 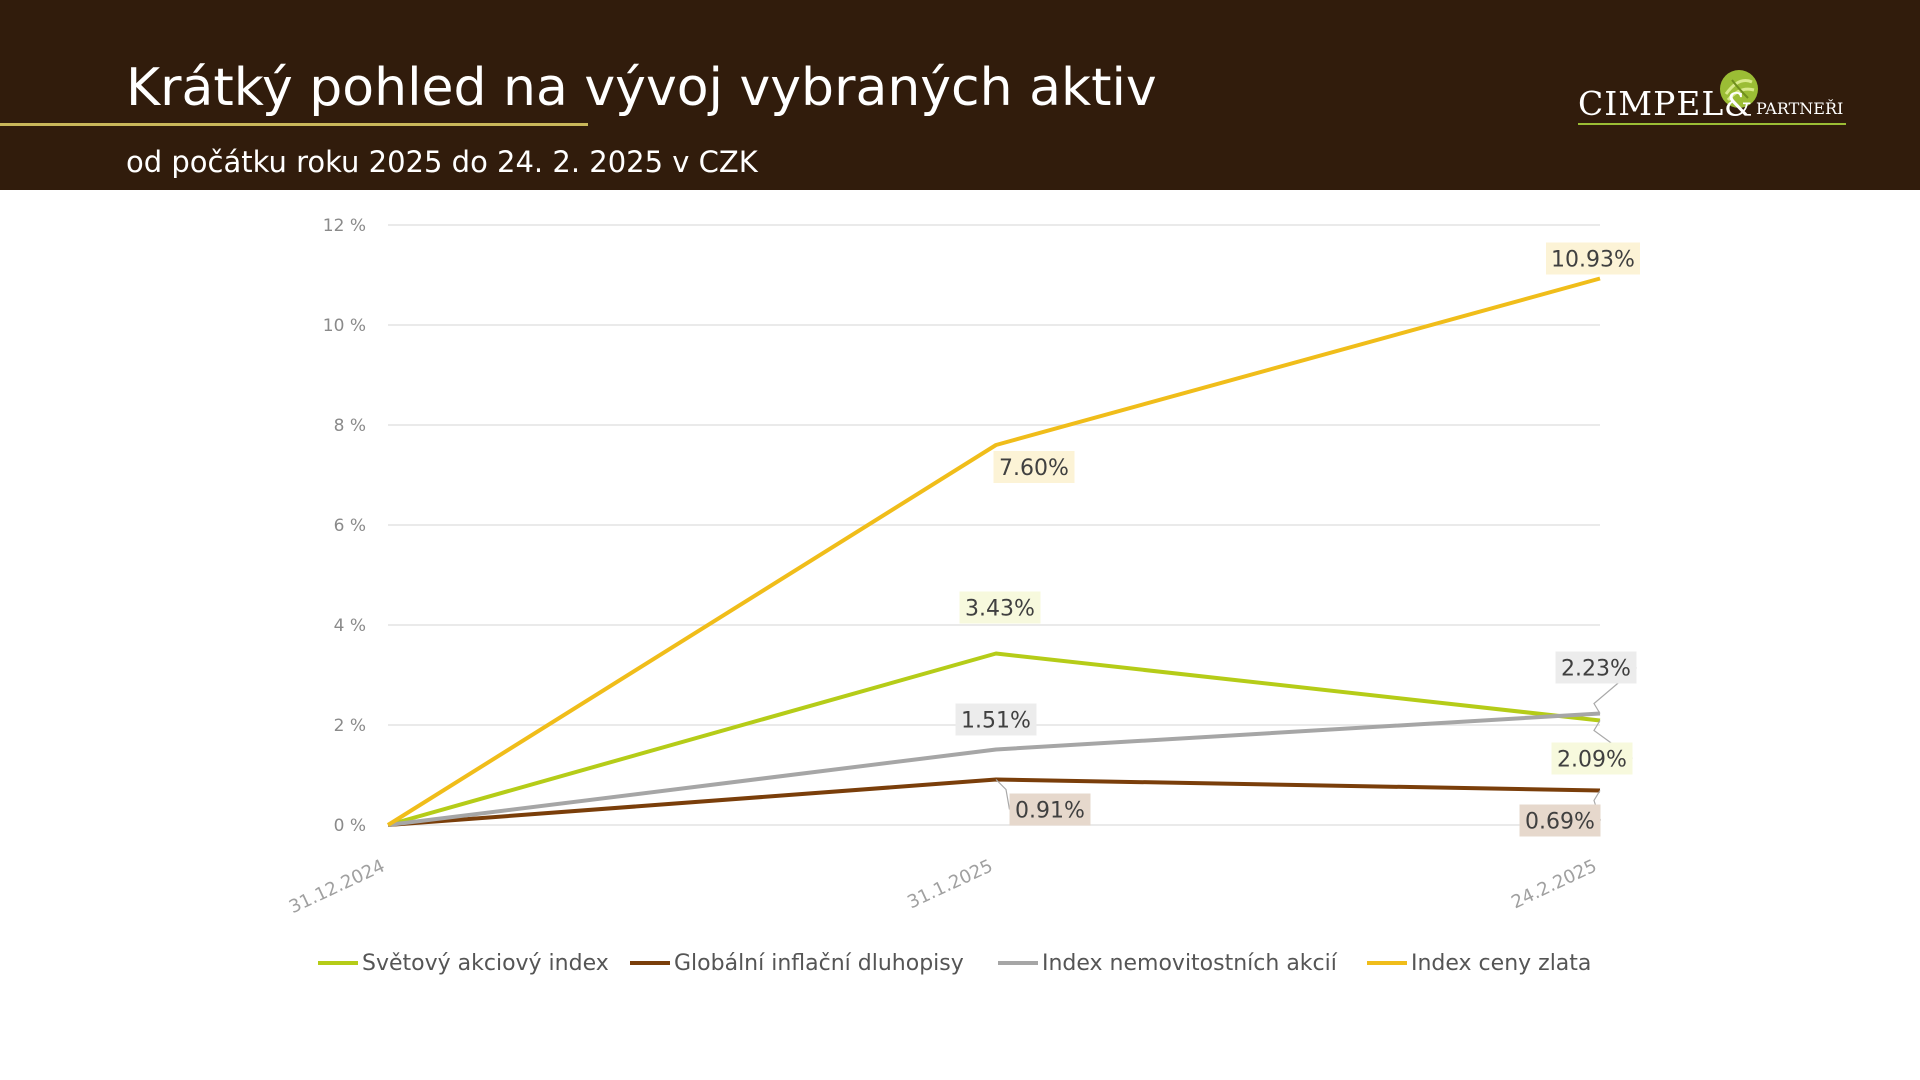 What do you see at coordinates (1003, 794) in the screenshot?
I see `label-leader-line` at bounding box center [1003, 794].